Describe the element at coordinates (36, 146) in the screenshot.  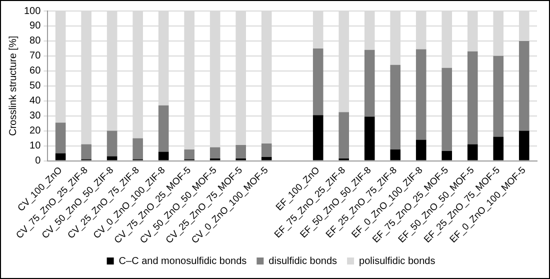
I see `y-tick-label: 10` at that location.